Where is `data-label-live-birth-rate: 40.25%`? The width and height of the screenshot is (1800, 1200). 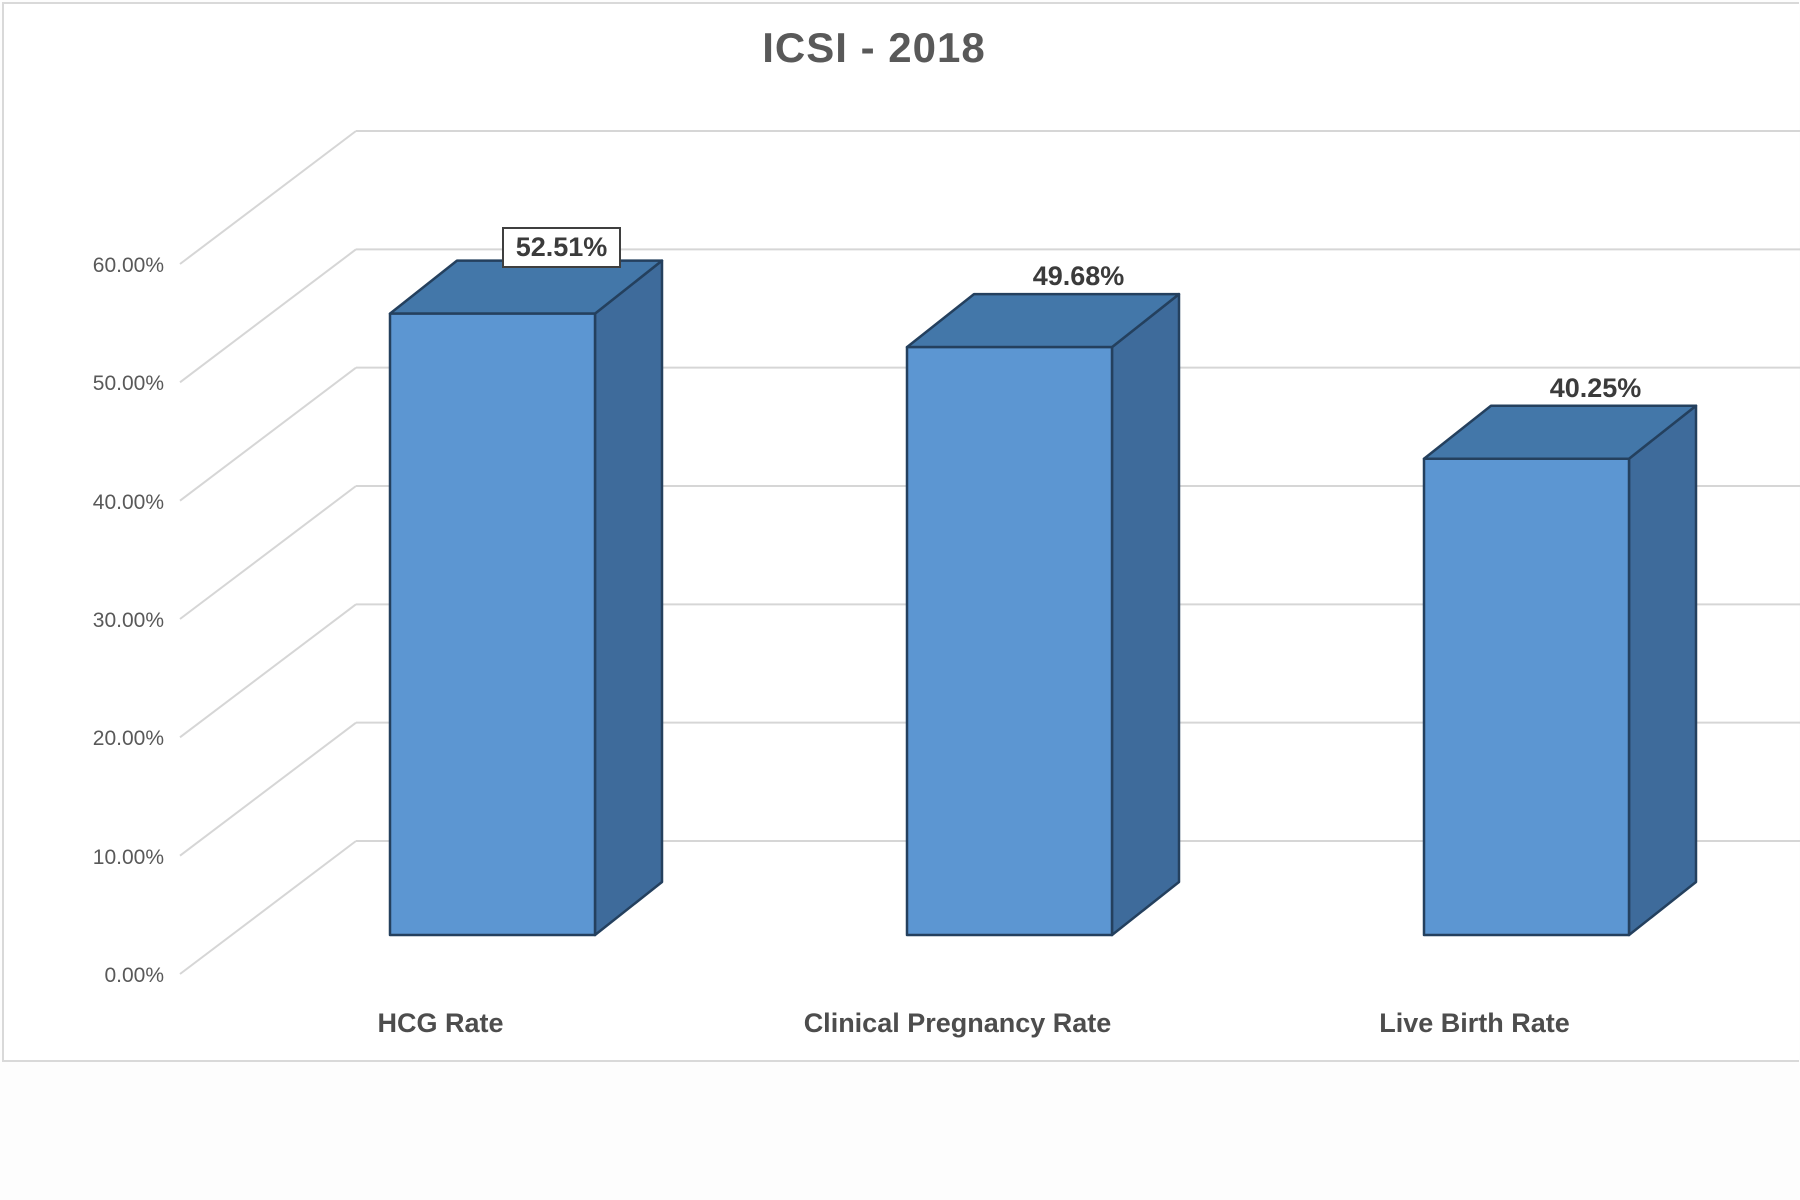 data-label-live-birth-rate: 40.25% is located at coordinates (1596, 388).